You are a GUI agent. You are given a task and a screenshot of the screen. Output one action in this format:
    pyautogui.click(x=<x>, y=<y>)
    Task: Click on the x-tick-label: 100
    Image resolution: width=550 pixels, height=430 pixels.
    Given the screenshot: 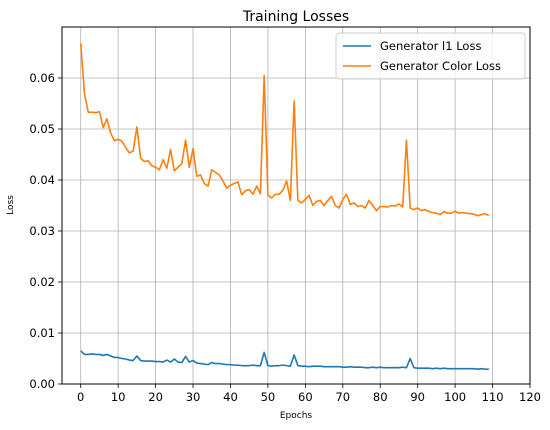 What is the action you would take?
    pyautogui.click(x=455, y=397)
    